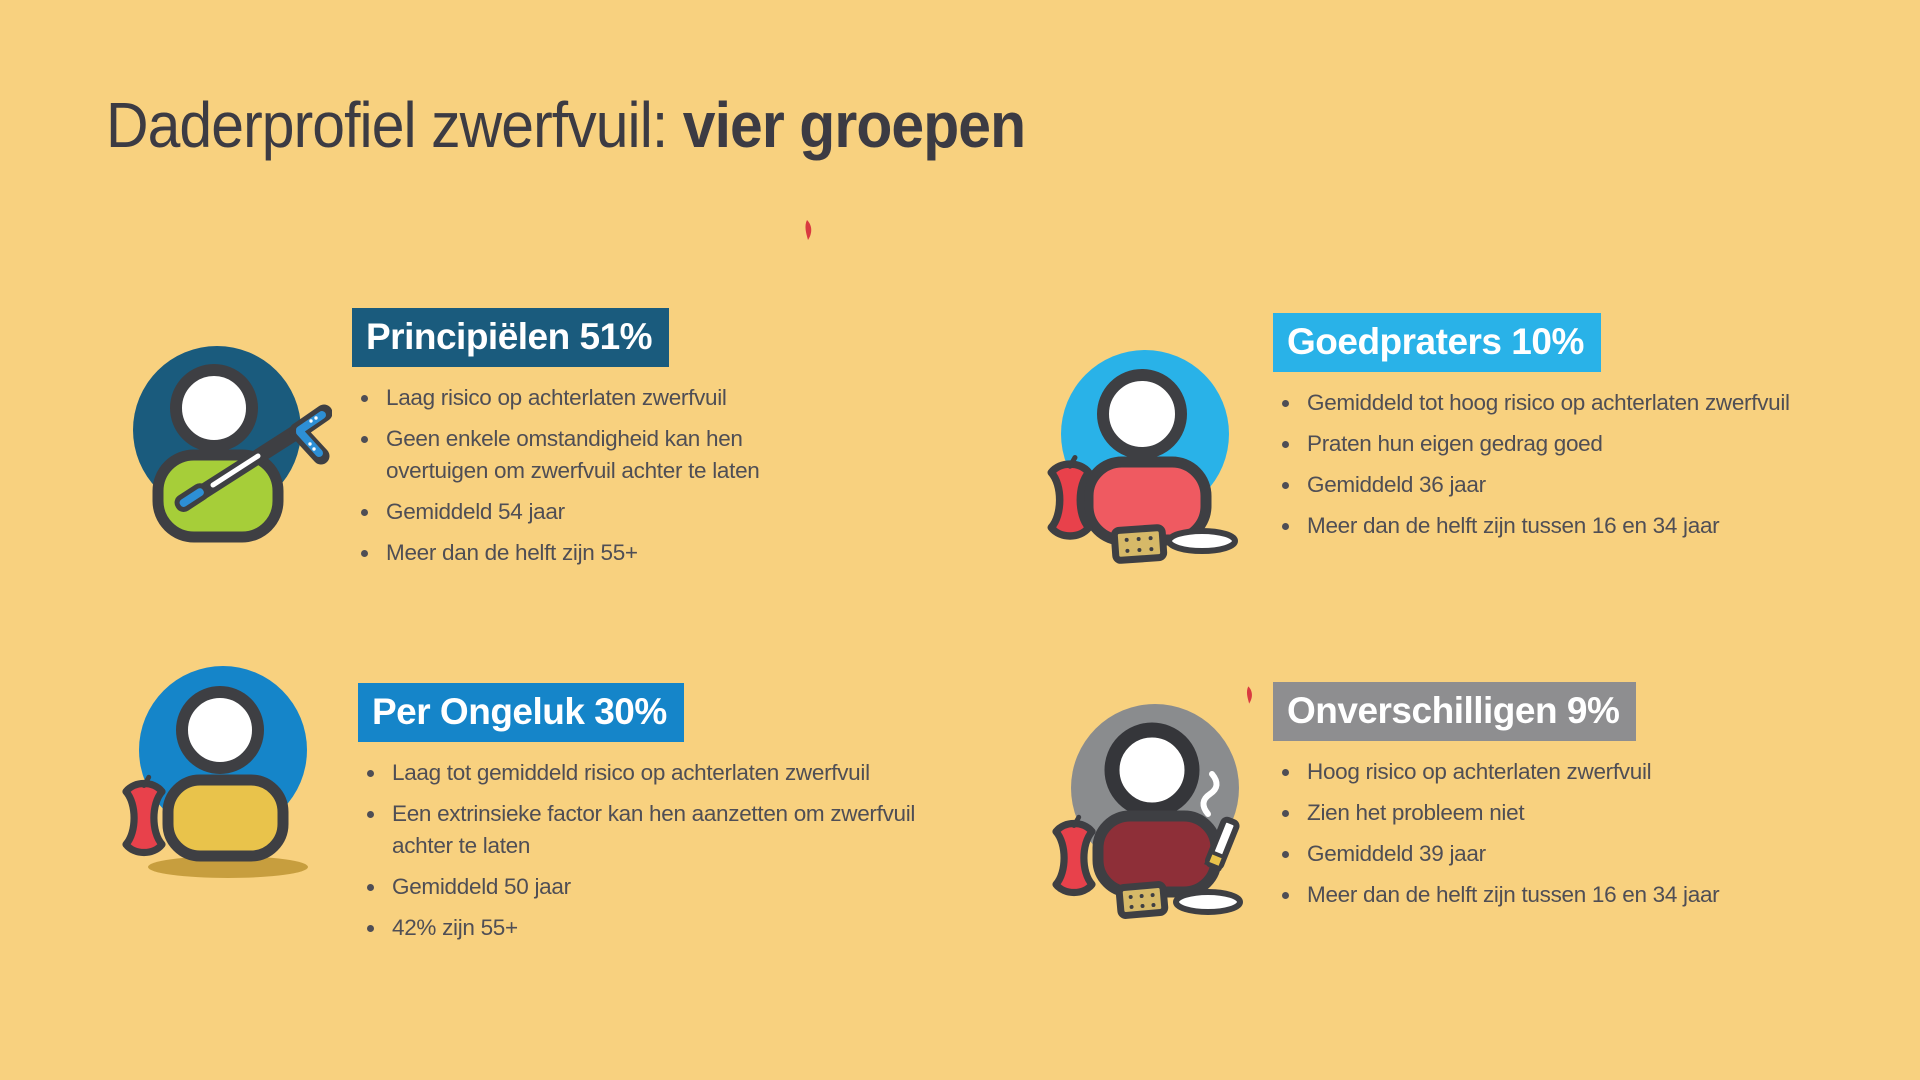 Image resolution: width=1920 pixels, height=1080 pixels. I want to click on shadow, so click(228, 867).